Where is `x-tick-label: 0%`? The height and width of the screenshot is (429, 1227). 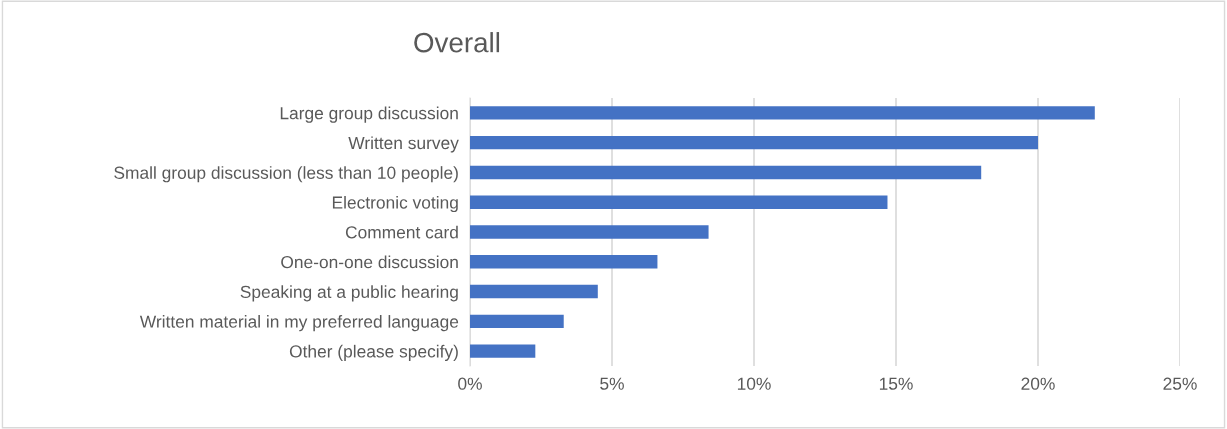 x-tick-label: 0% is located at coordinates (470, 383).